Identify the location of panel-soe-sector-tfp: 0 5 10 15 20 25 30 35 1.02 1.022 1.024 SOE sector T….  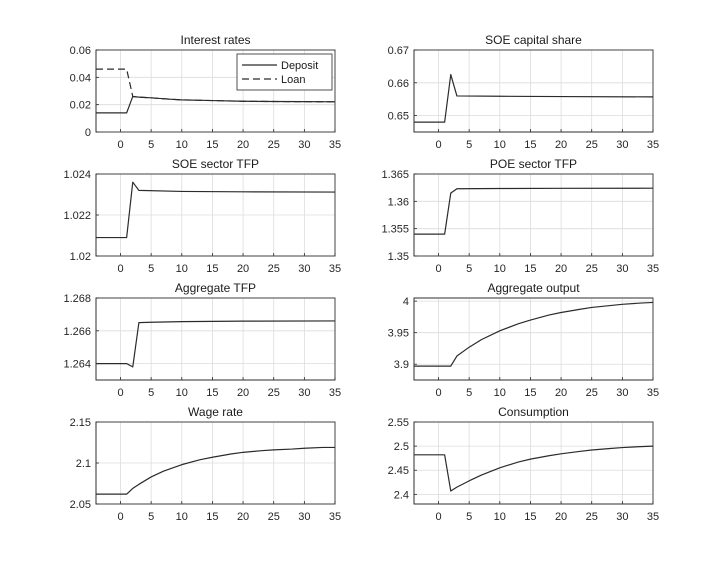
(202, 216).